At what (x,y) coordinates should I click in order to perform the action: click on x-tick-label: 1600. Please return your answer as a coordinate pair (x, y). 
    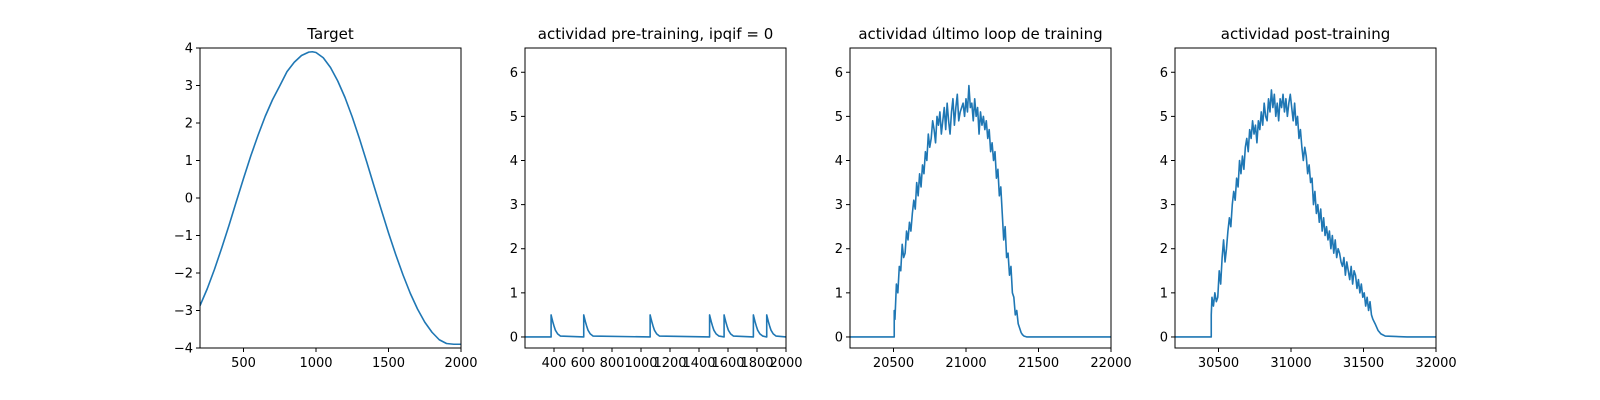
    Looking at the image, I should click on (727, 363).